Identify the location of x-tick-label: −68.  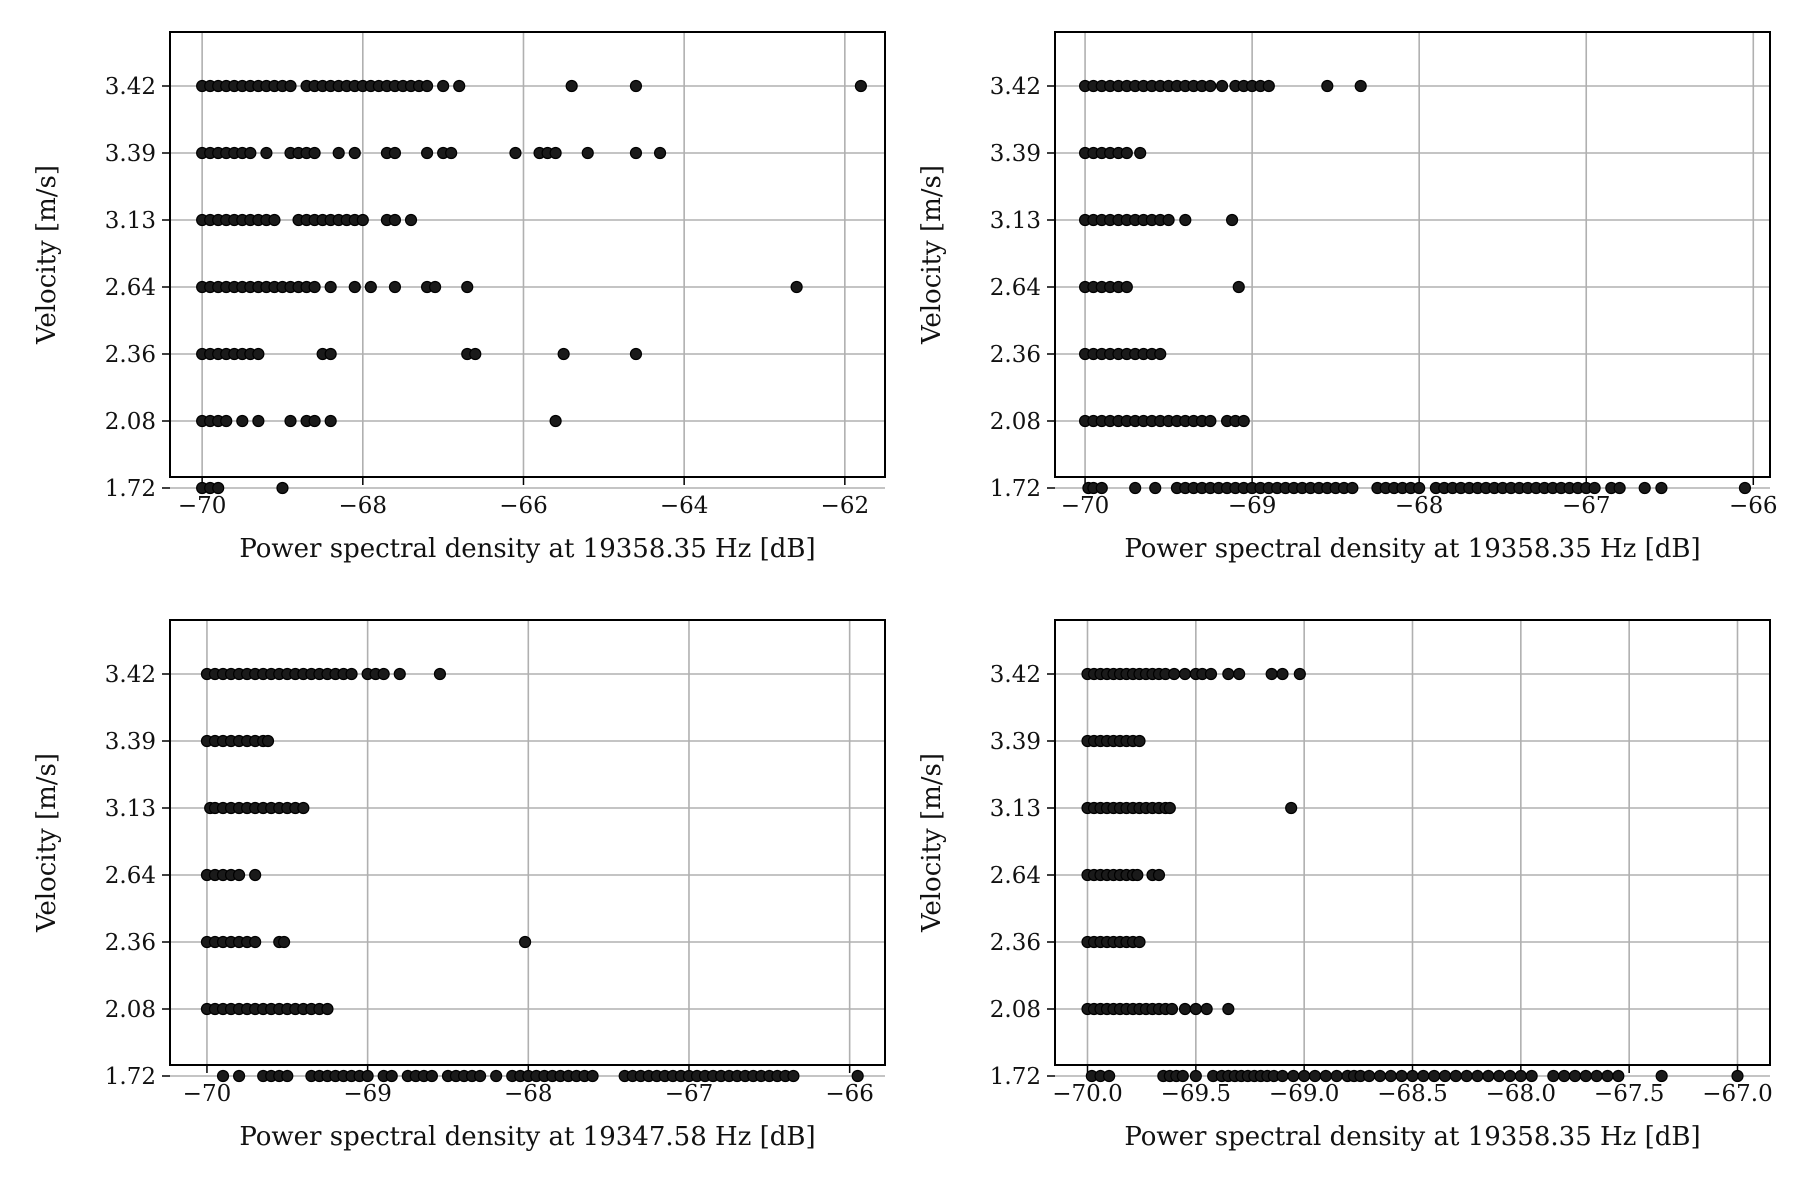
(363, 506).